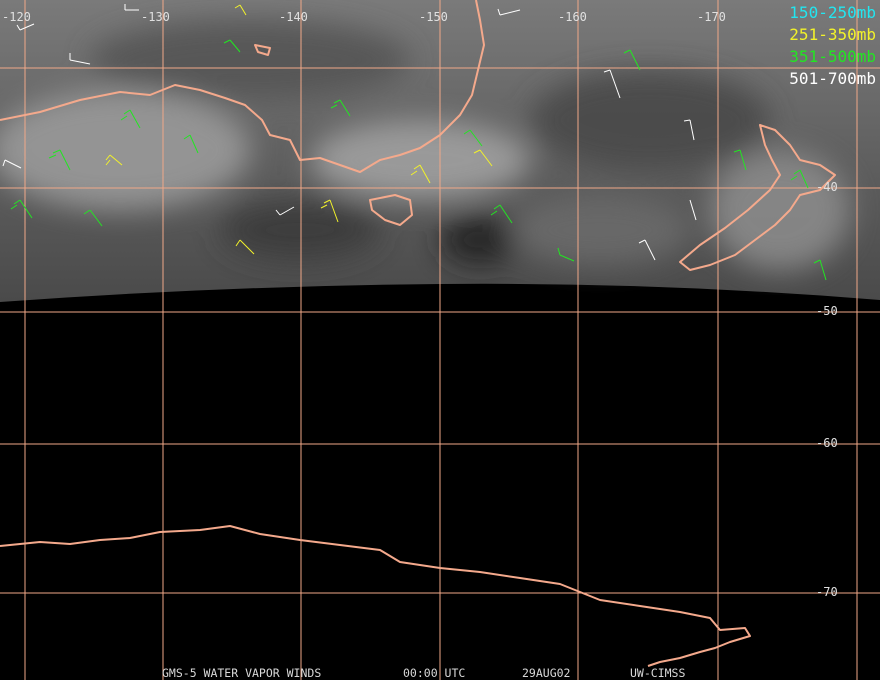 The height and width of the screenshot is (680, 880). Describe the element at coordinates (832, 12) in the screenshot. I see `legend-entry: 150-250mb` at that location.